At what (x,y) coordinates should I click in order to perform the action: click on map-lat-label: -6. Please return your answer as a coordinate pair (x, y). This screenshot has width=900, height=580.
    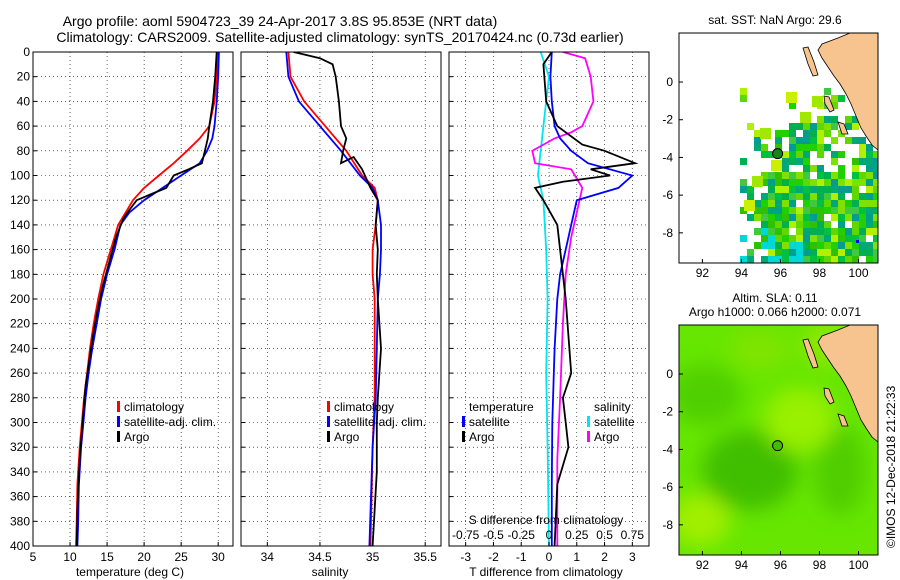
    Looking at the image, I should click on (667, 195).